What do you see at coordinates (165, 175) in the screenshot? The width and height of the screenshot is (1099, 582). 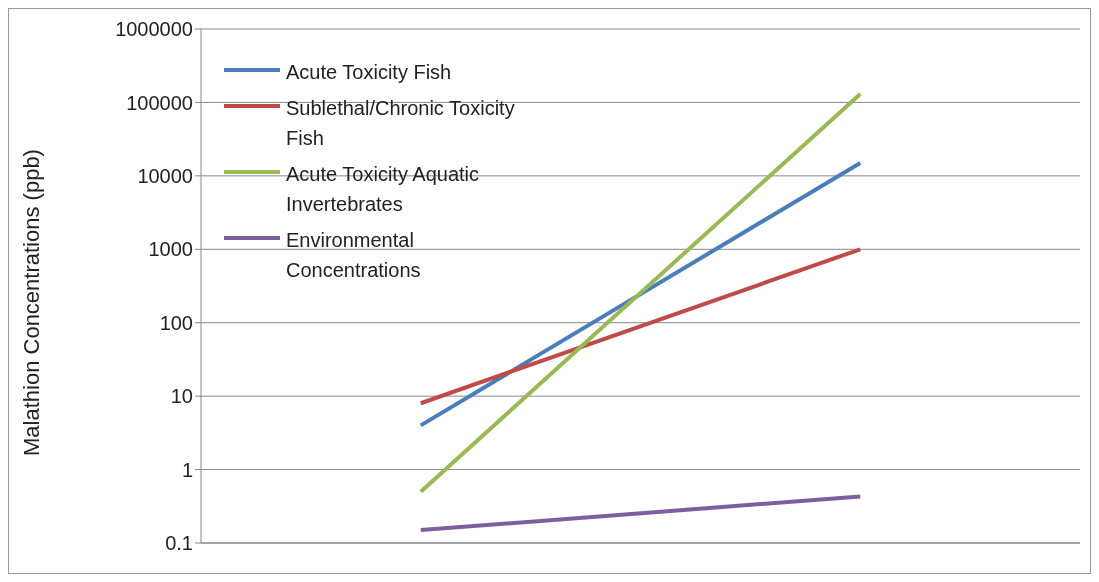 I see `y-tick-label: 10000` at bounding box center [165, 175].